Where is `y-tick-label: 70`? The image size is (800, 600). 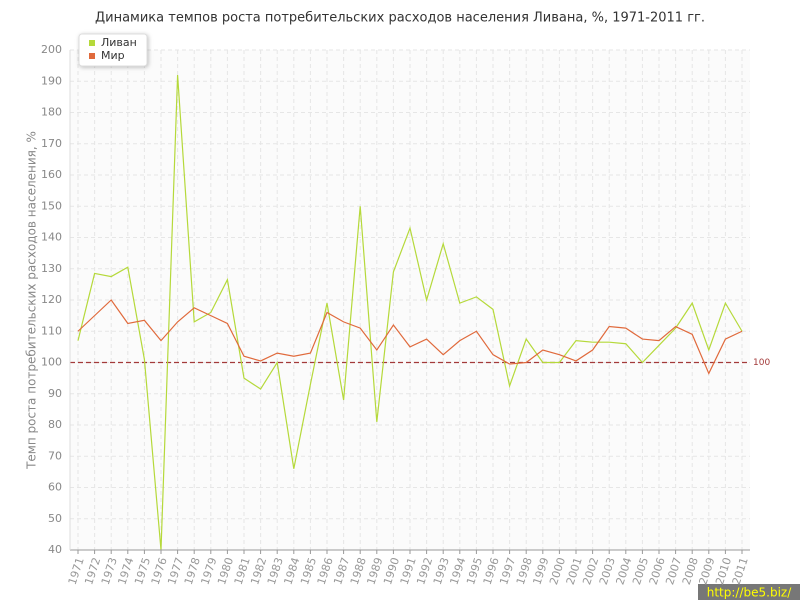
y-tick-label: 70 is located at coordinates (55, 455).